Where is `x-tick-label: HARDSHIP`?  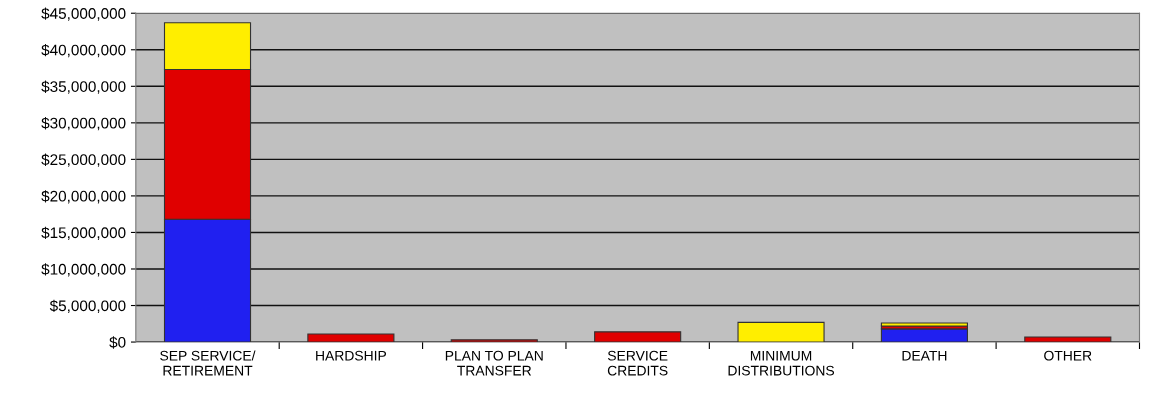
x-tick-label: HARDSHIP is located at coordinates (351, 355).